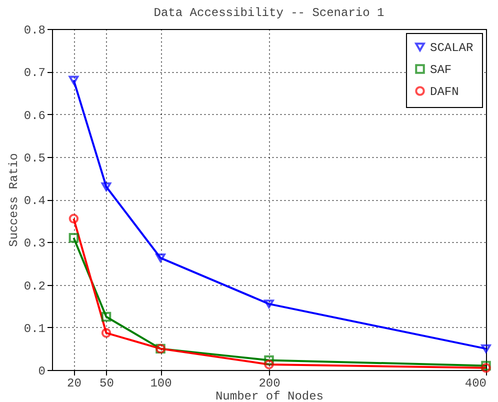 Image resolution: width=498 pixels, height=402 pixels. Describe the element at coordinates (35, 158) in the screenshot. I see `y-tick-label: 0.5` at that location.